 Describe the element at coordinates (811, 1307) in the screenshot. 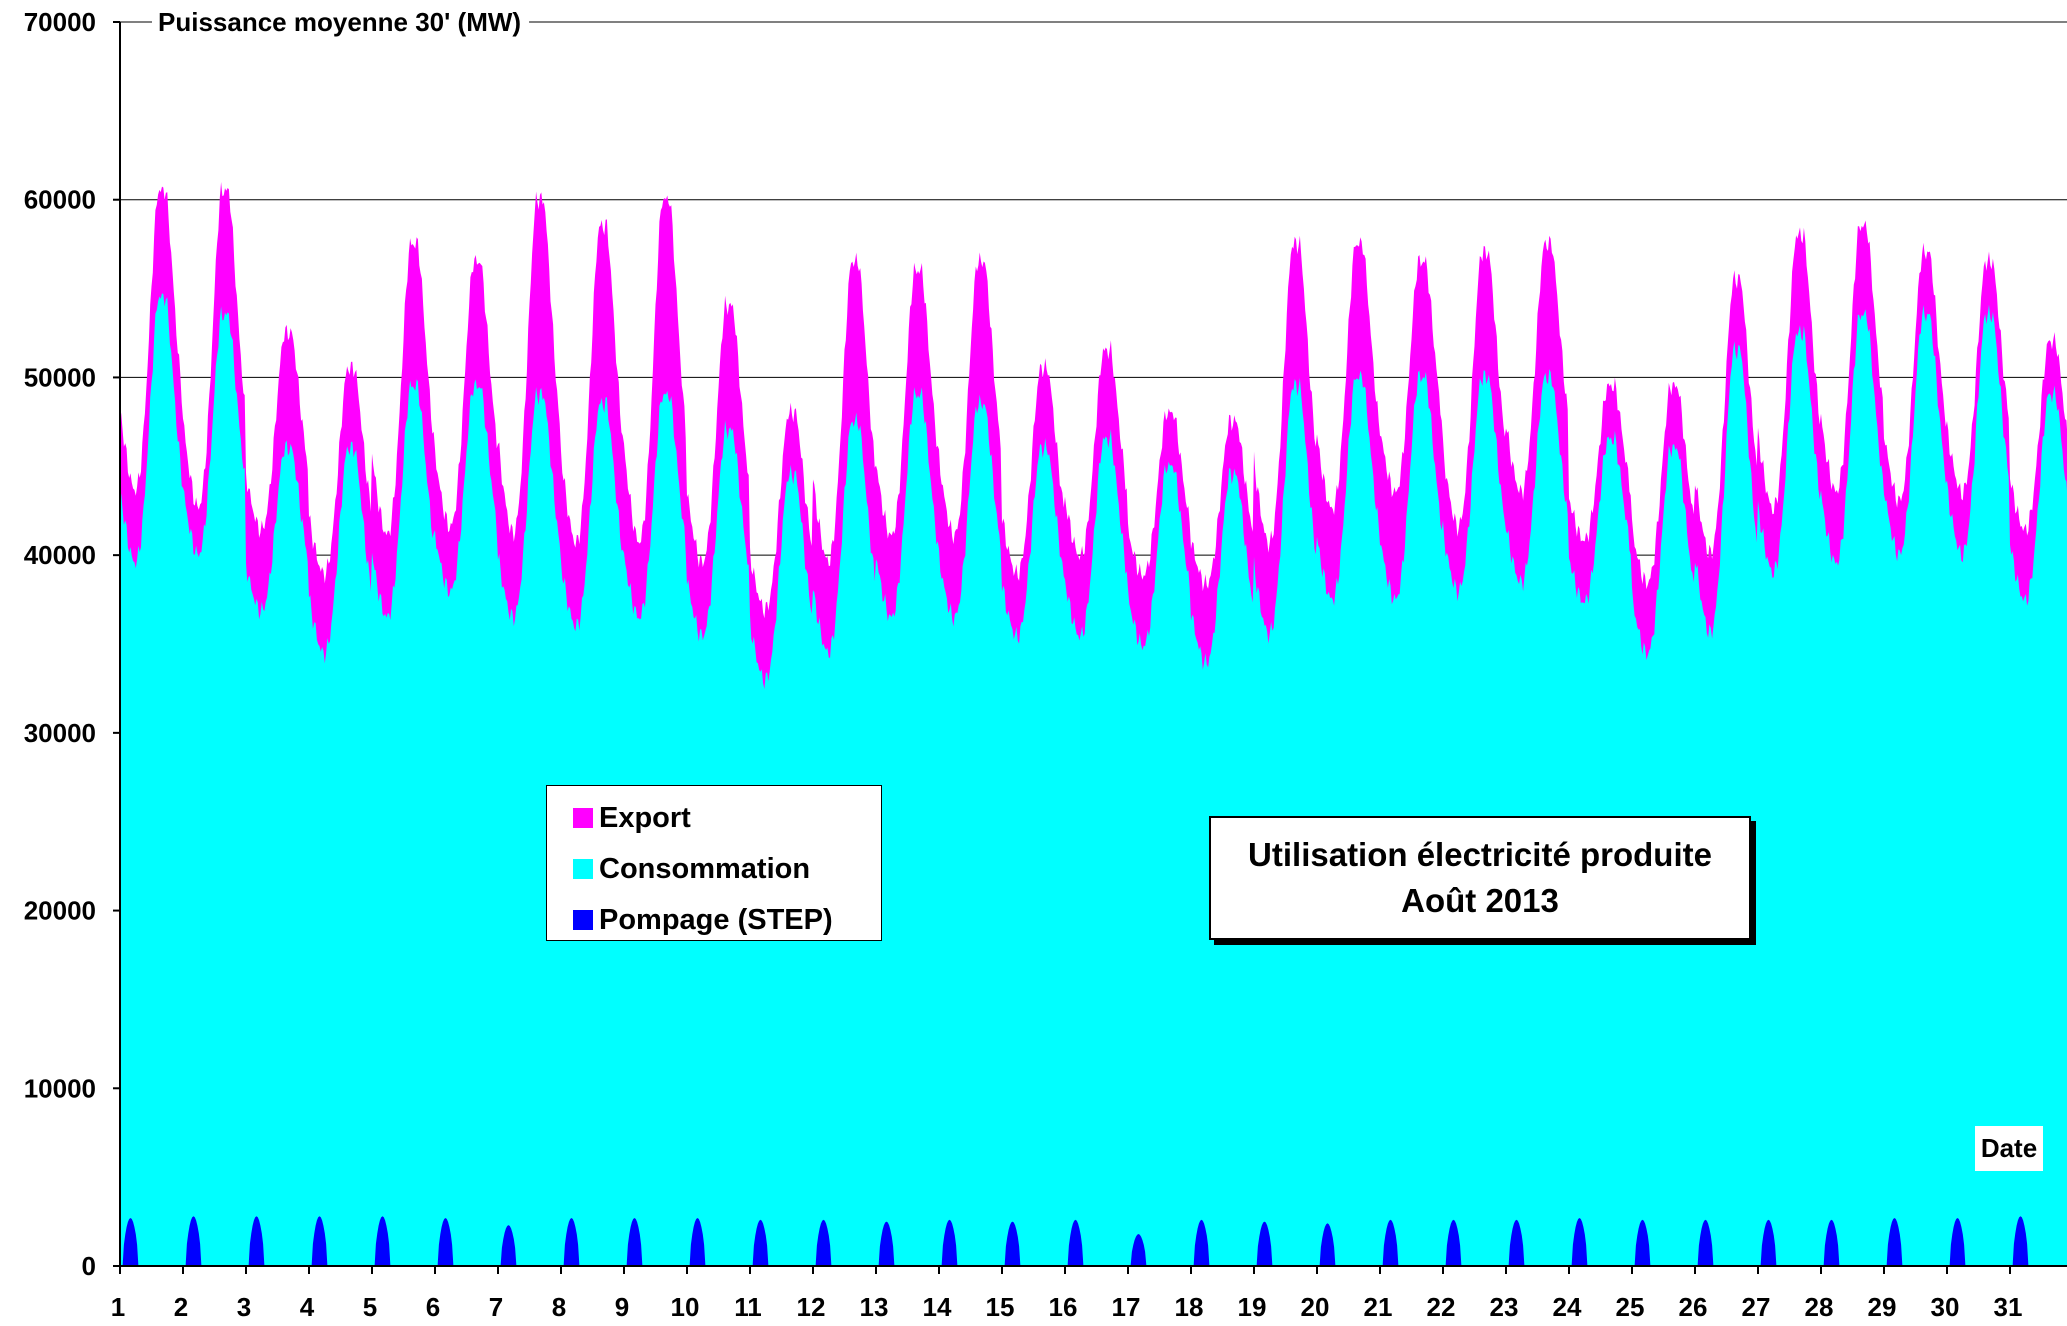

I see `x-tick-label: 12` at that location.